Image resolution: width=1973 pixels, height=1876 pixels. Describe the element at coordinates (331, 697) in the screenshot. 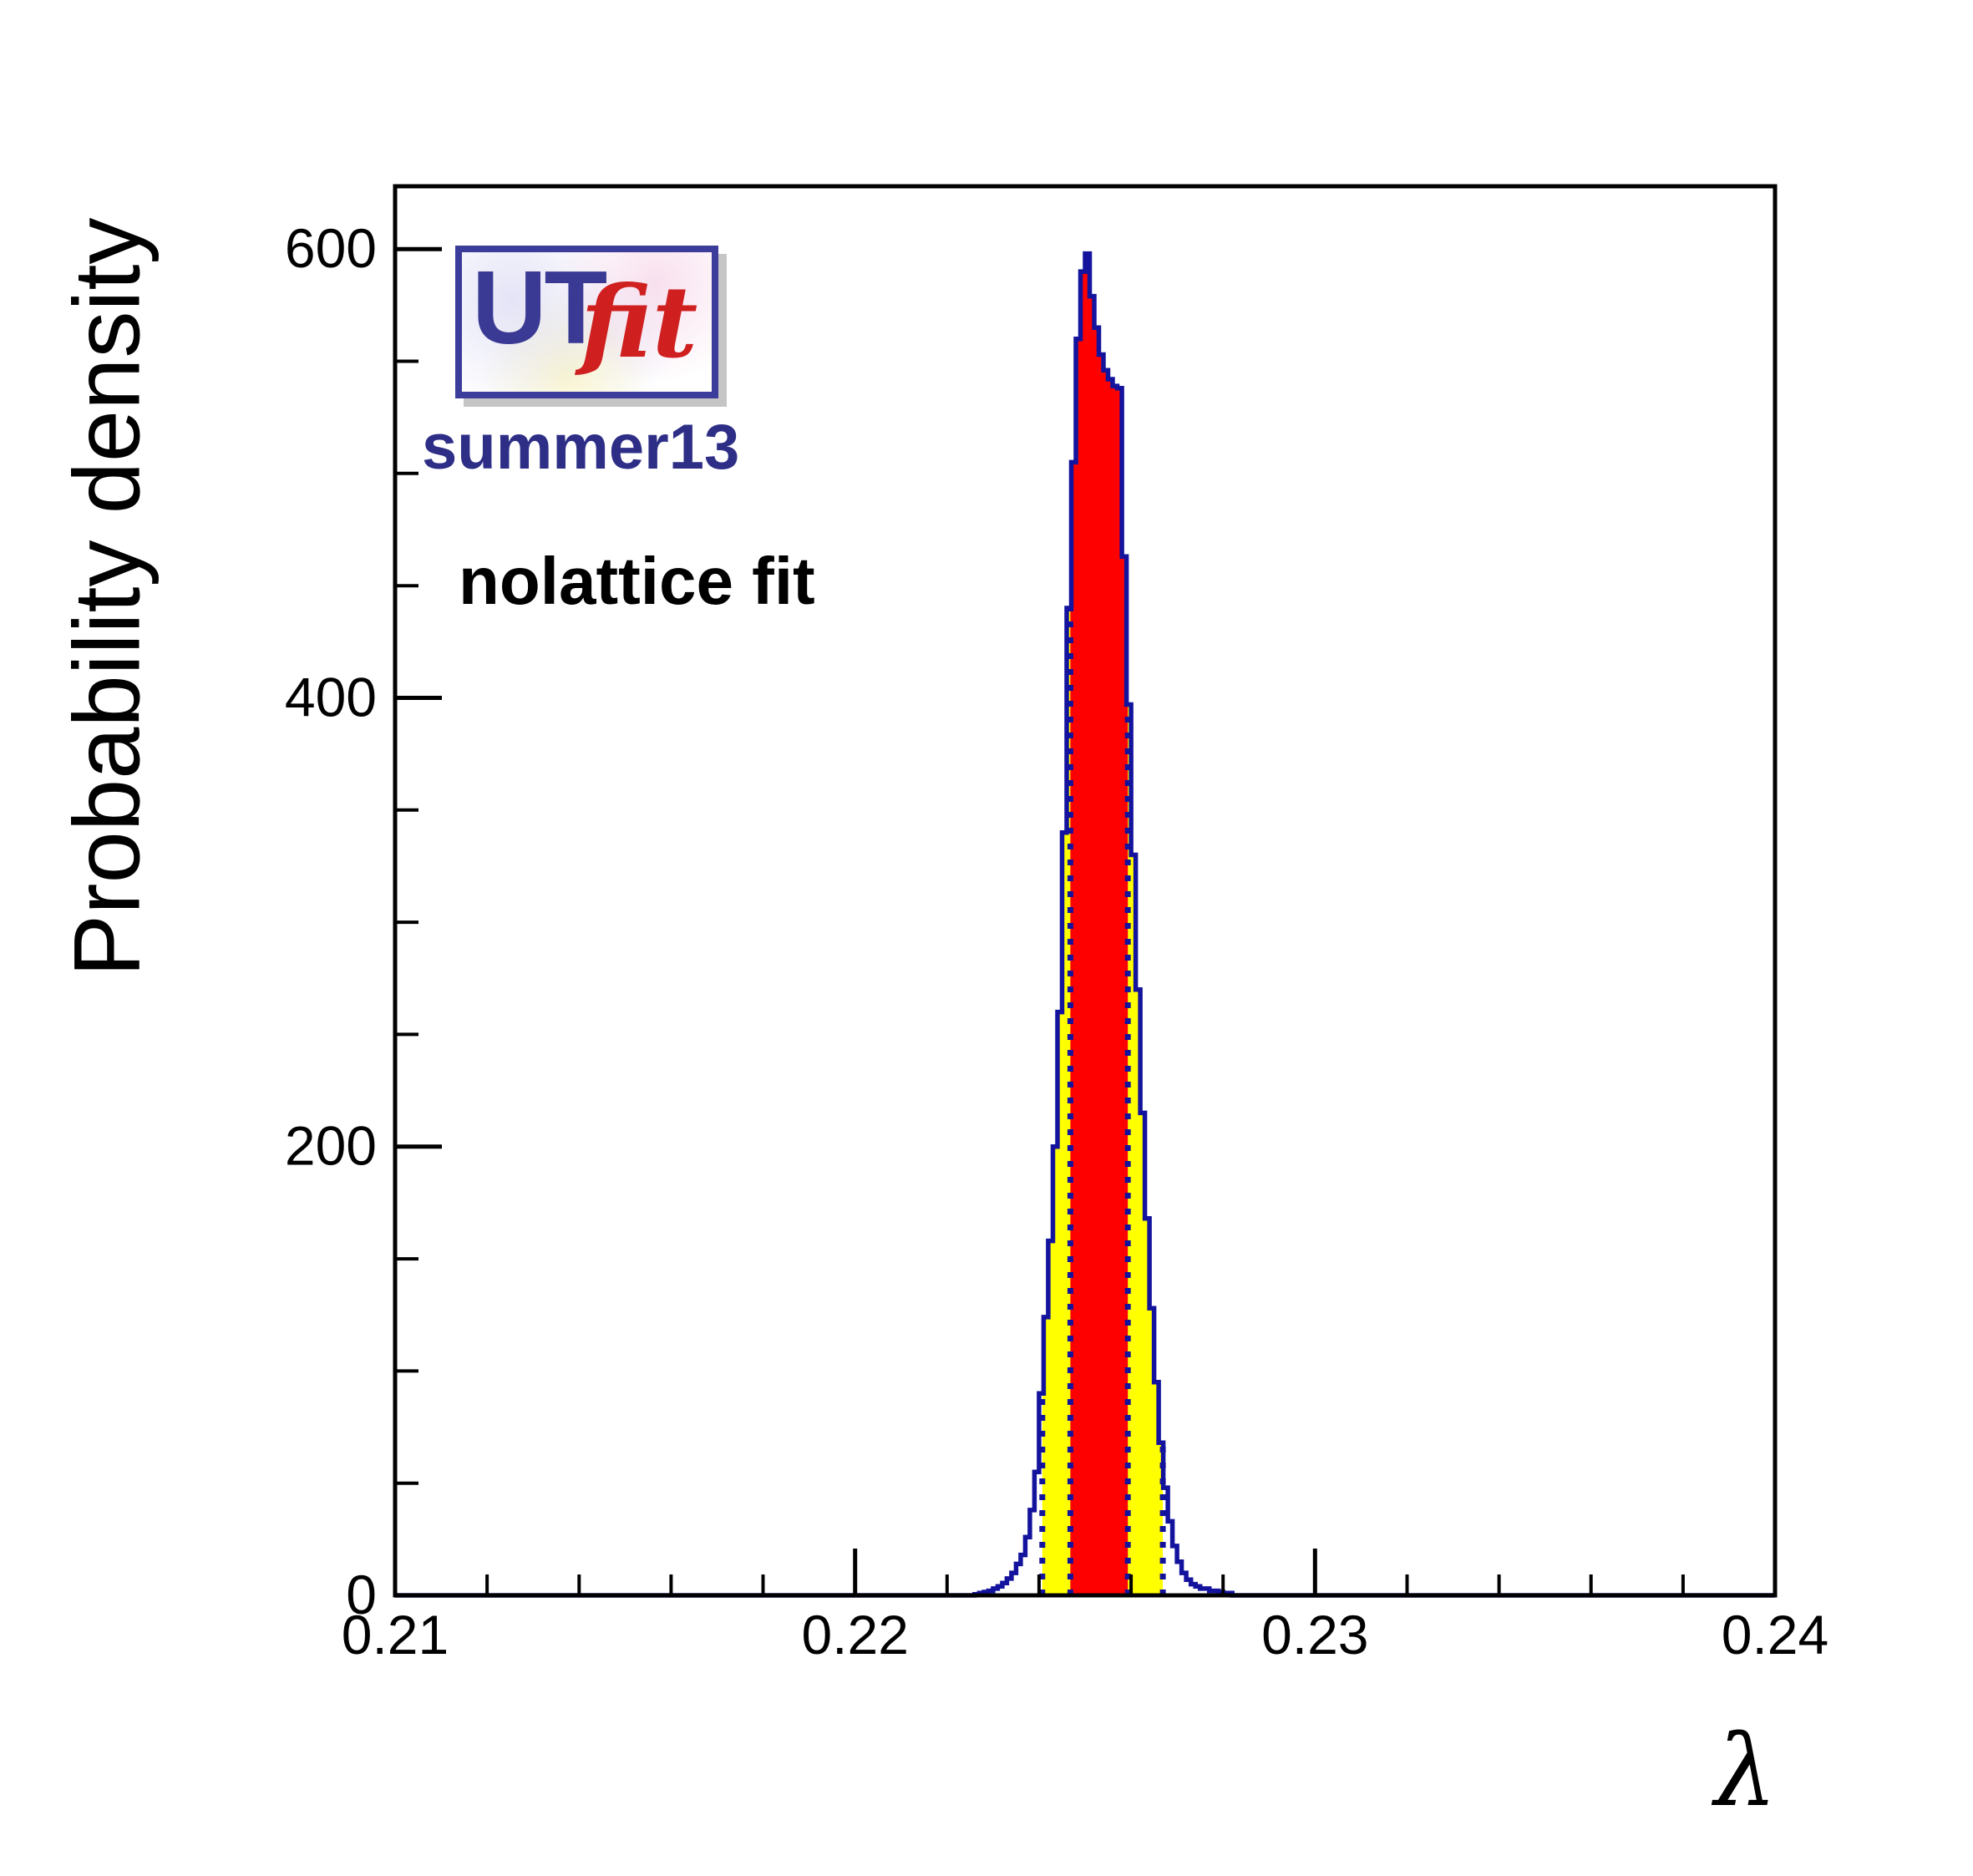

I see `y-tick-label-400: 400` at that location.